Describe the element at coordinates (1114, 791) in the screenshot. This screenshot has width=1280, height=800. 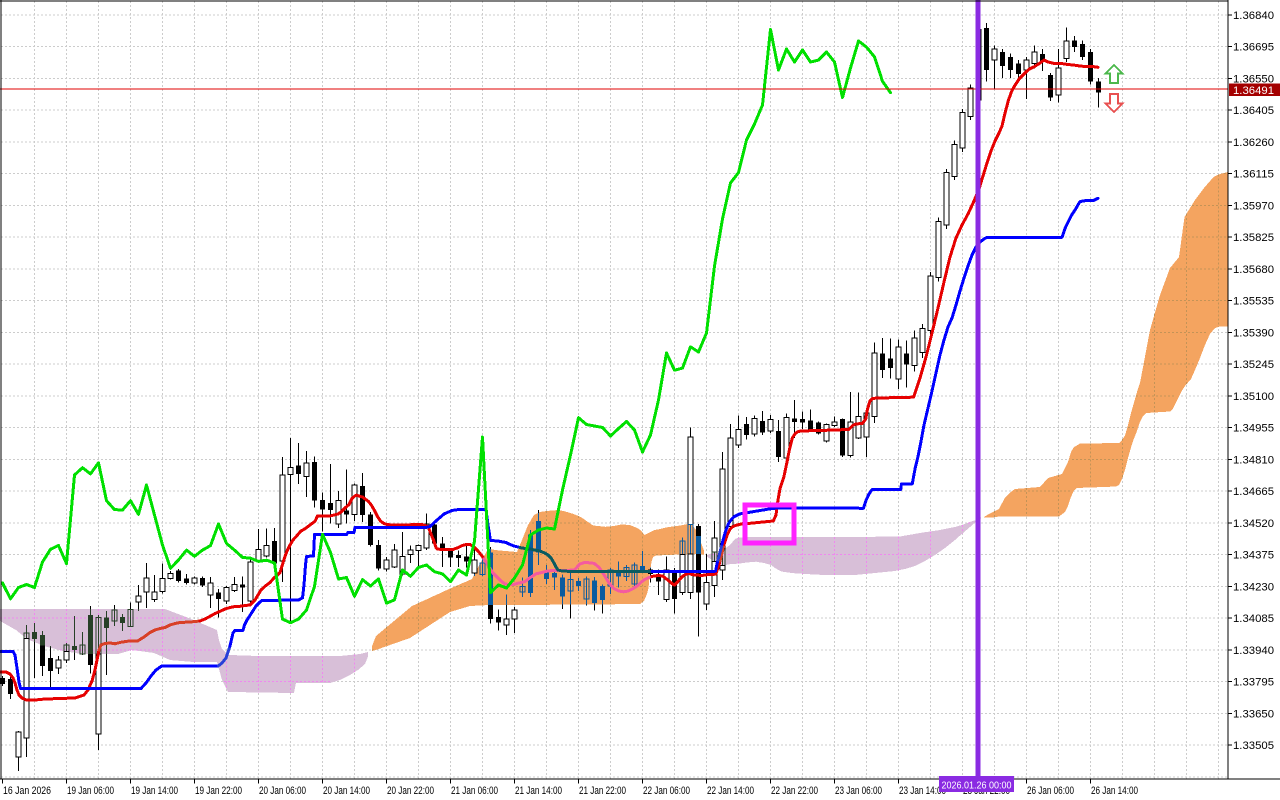
I see `svg-text: 26 Jan 14:00` at that location.